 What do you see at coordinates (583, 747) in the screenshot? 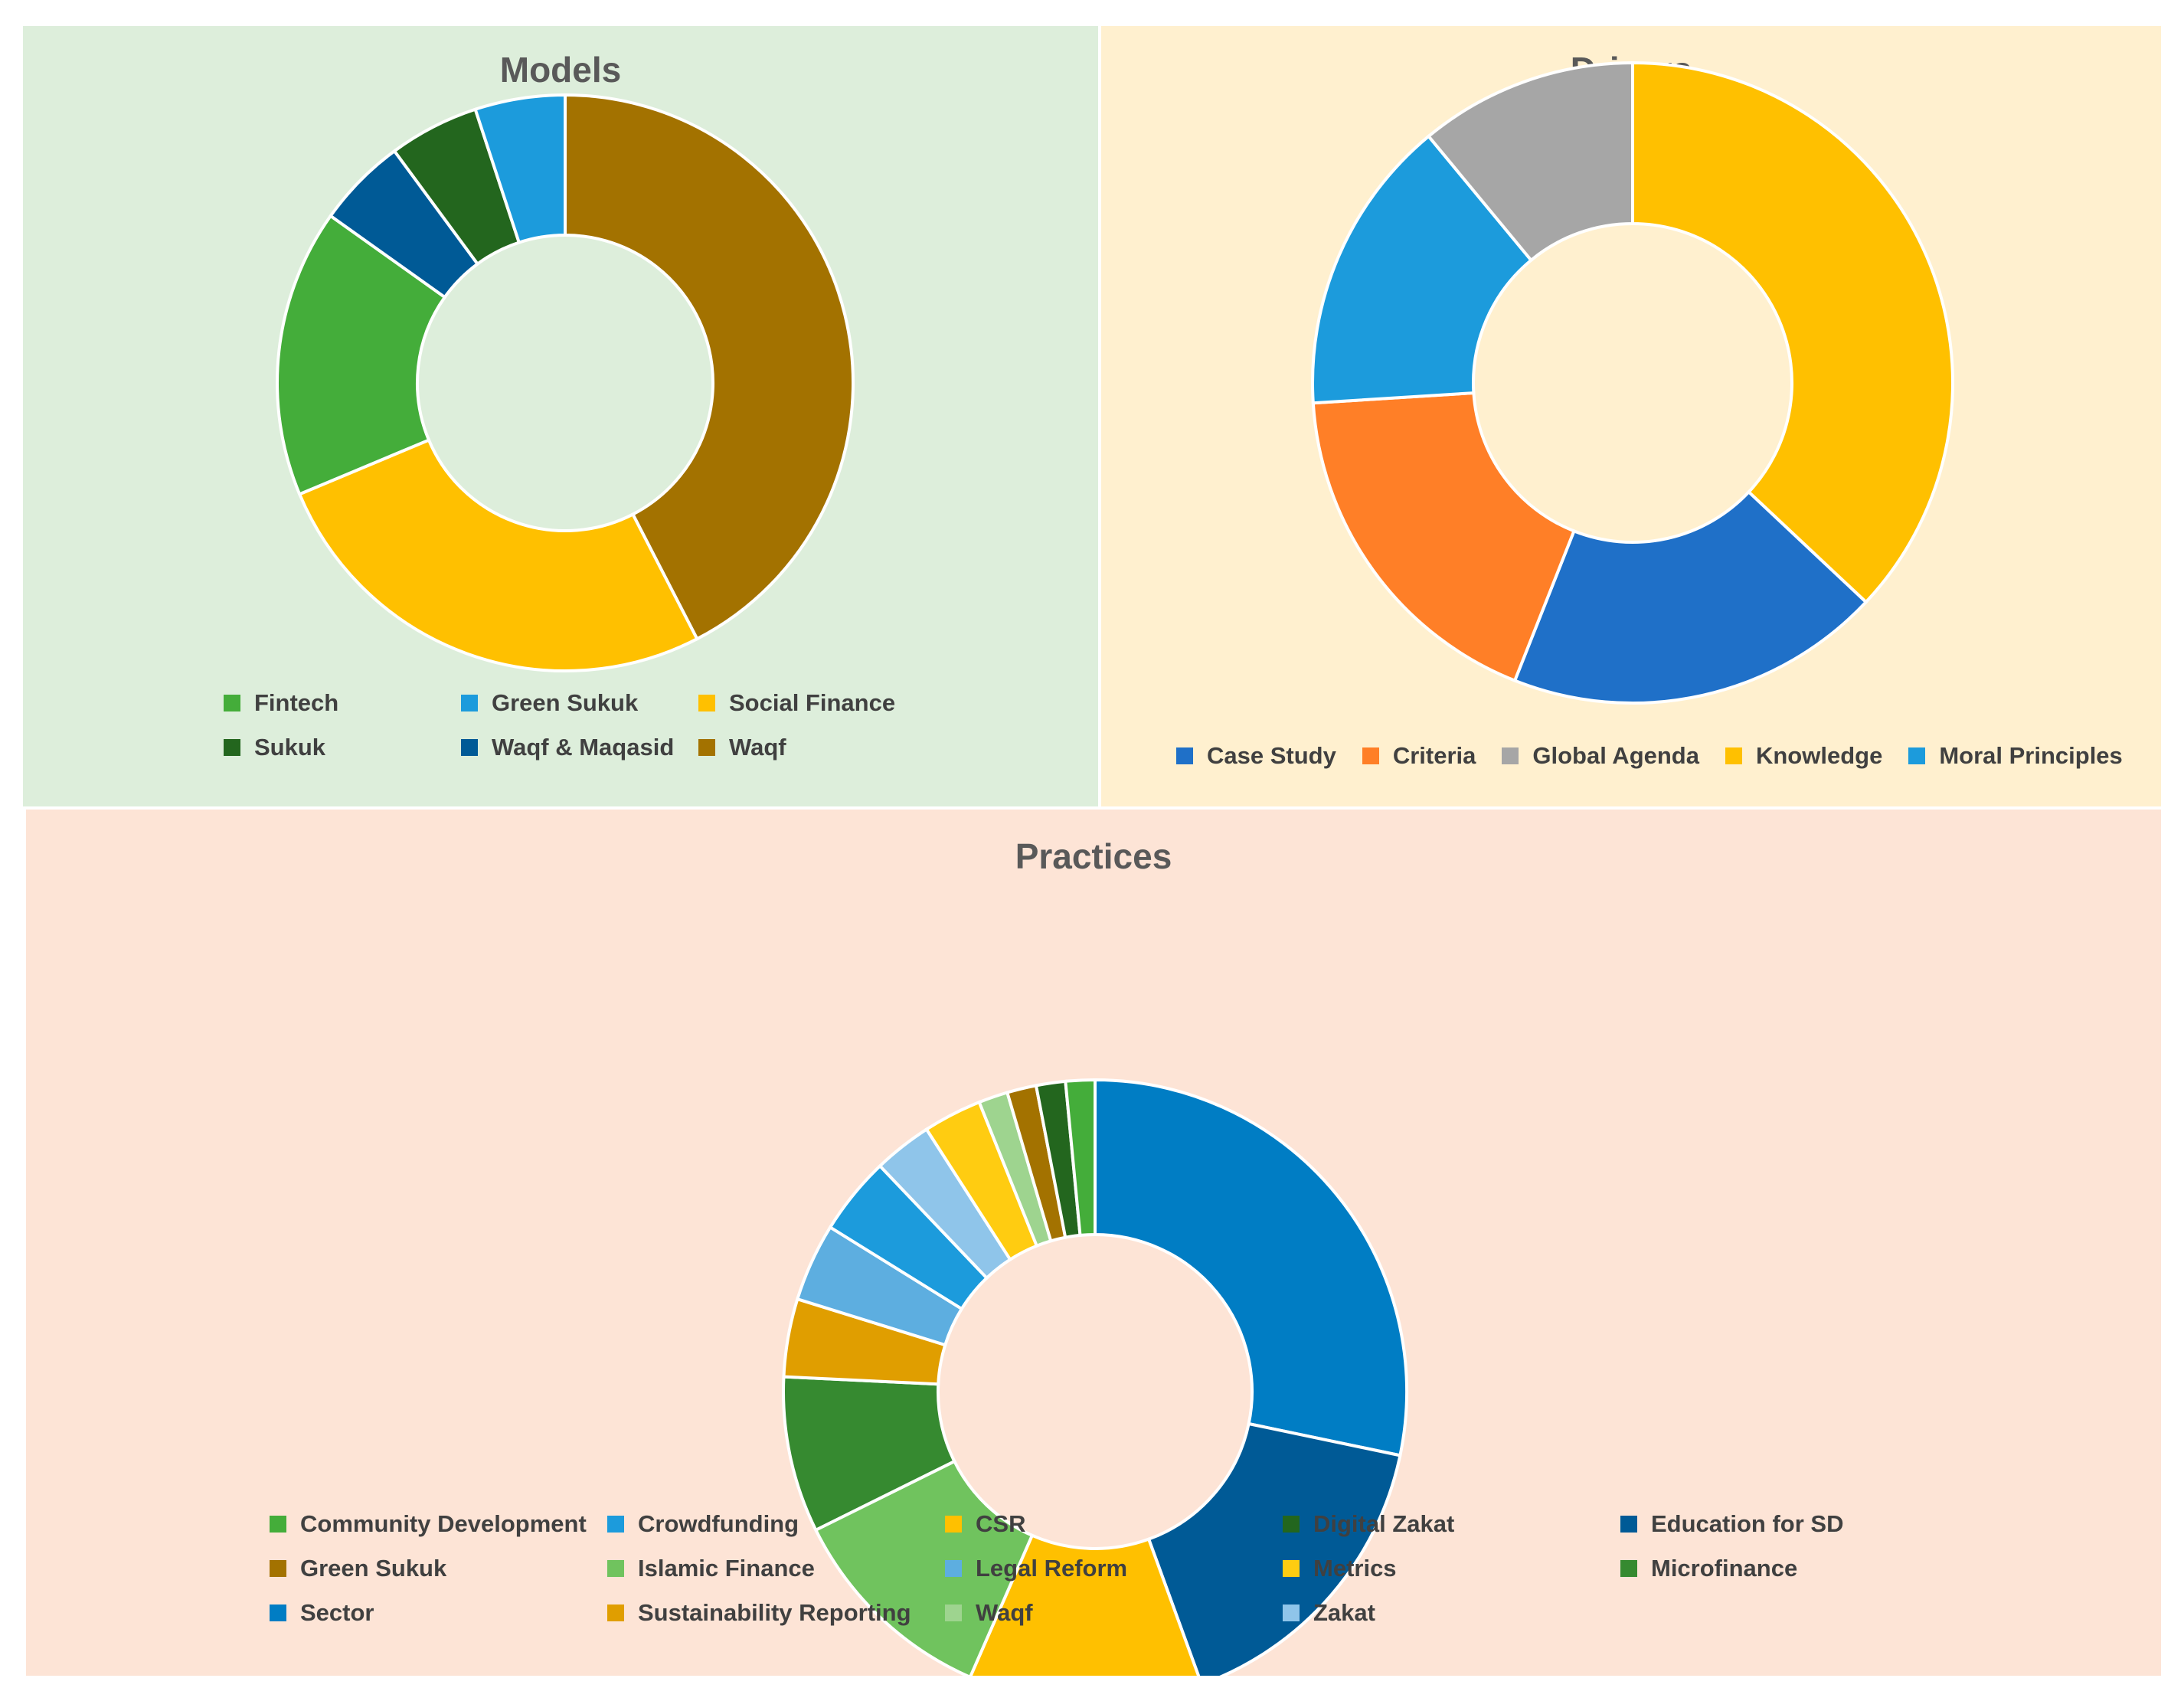
I see `models-legend-label: Waqf & Maqasid` at bounding box center [583, 747].